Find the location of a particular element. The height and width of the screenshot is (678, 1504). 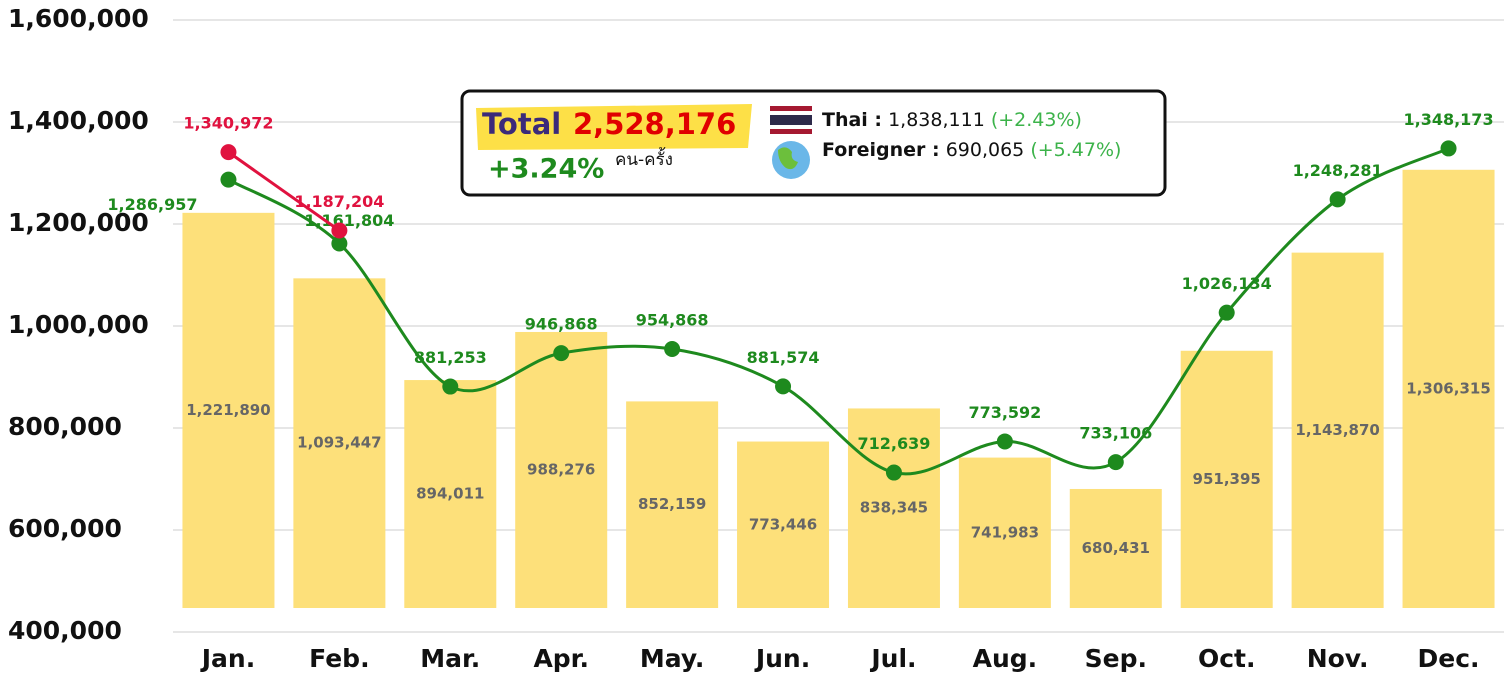

x-tick-label: Sep. is located at coordinates (1116, 658).